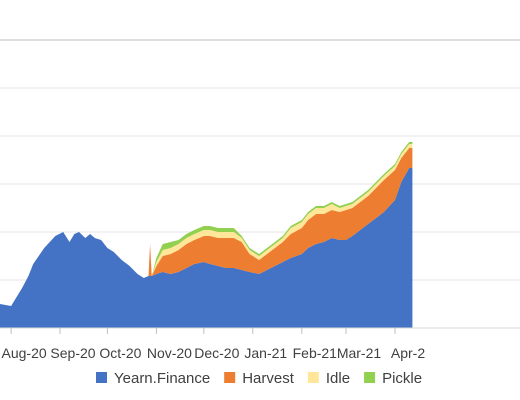 Image resolution: width=520 pixels, height=400 pixels. I want to click on x-tick-label: Feb-21, so click(315, 353).